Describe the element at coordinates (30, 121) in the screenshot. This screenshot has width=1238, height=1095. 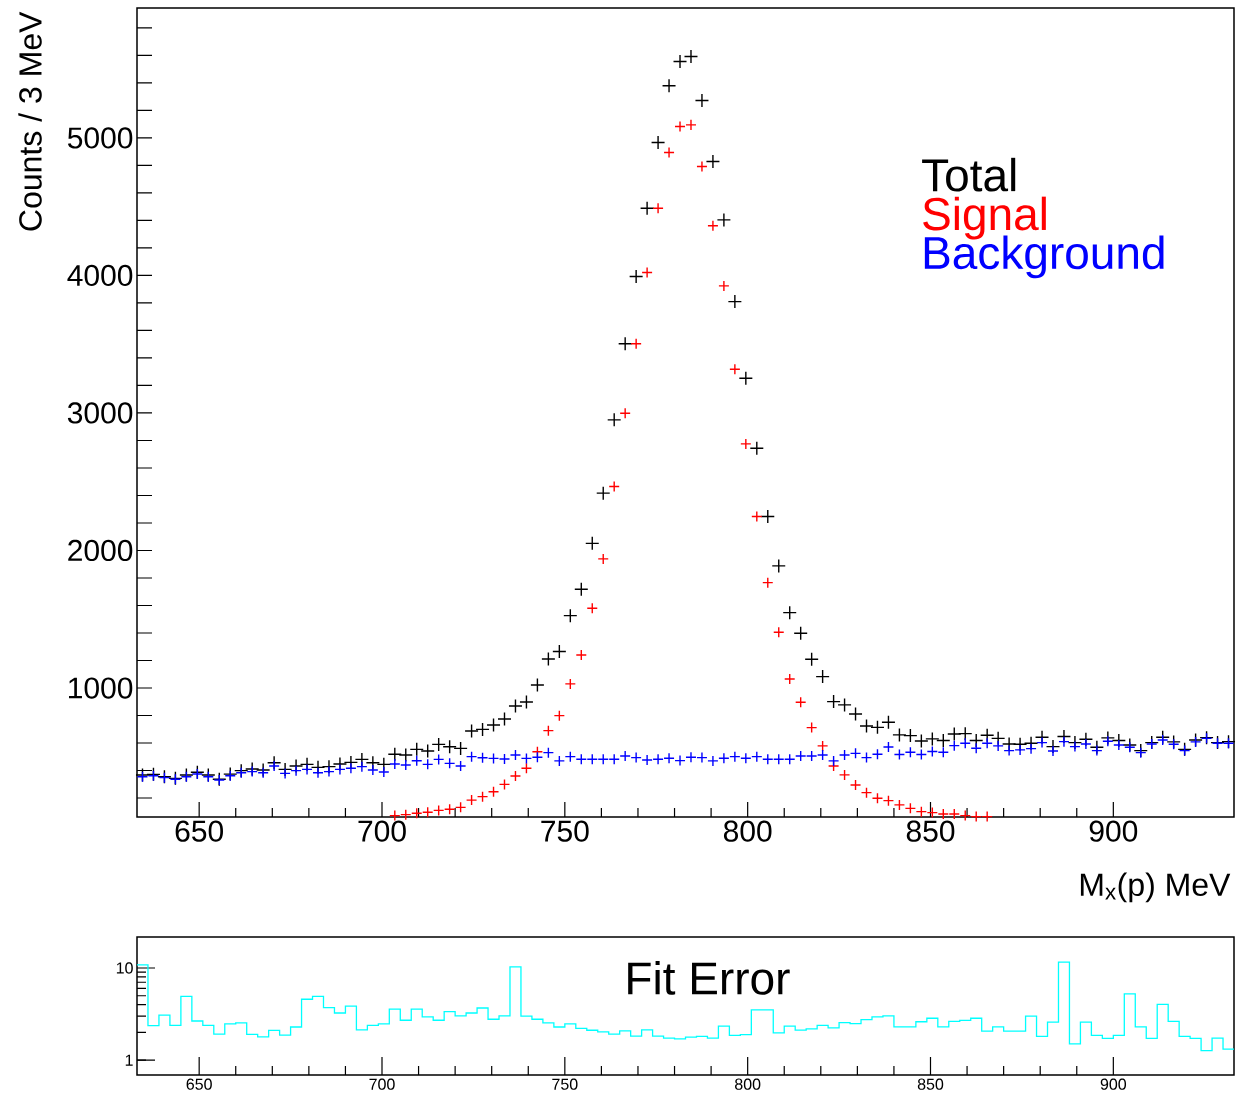
I see `y-axis-title: Counts / 3 MeV` at that location.